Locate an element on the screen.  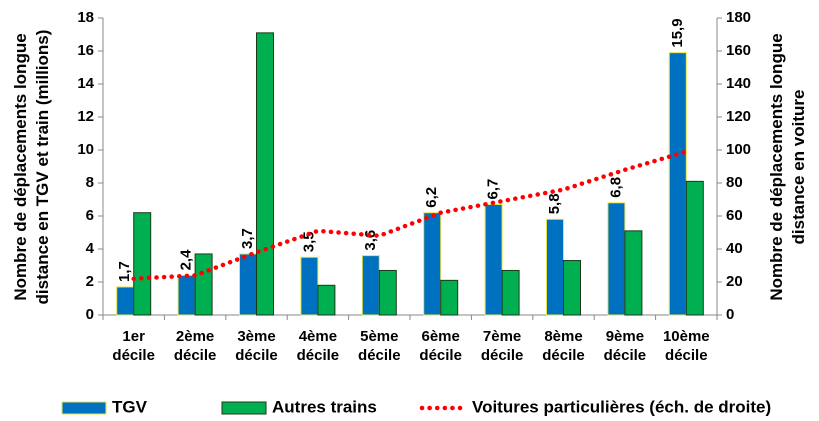
data-label: 1,7 is located at coordinates (124, 271).